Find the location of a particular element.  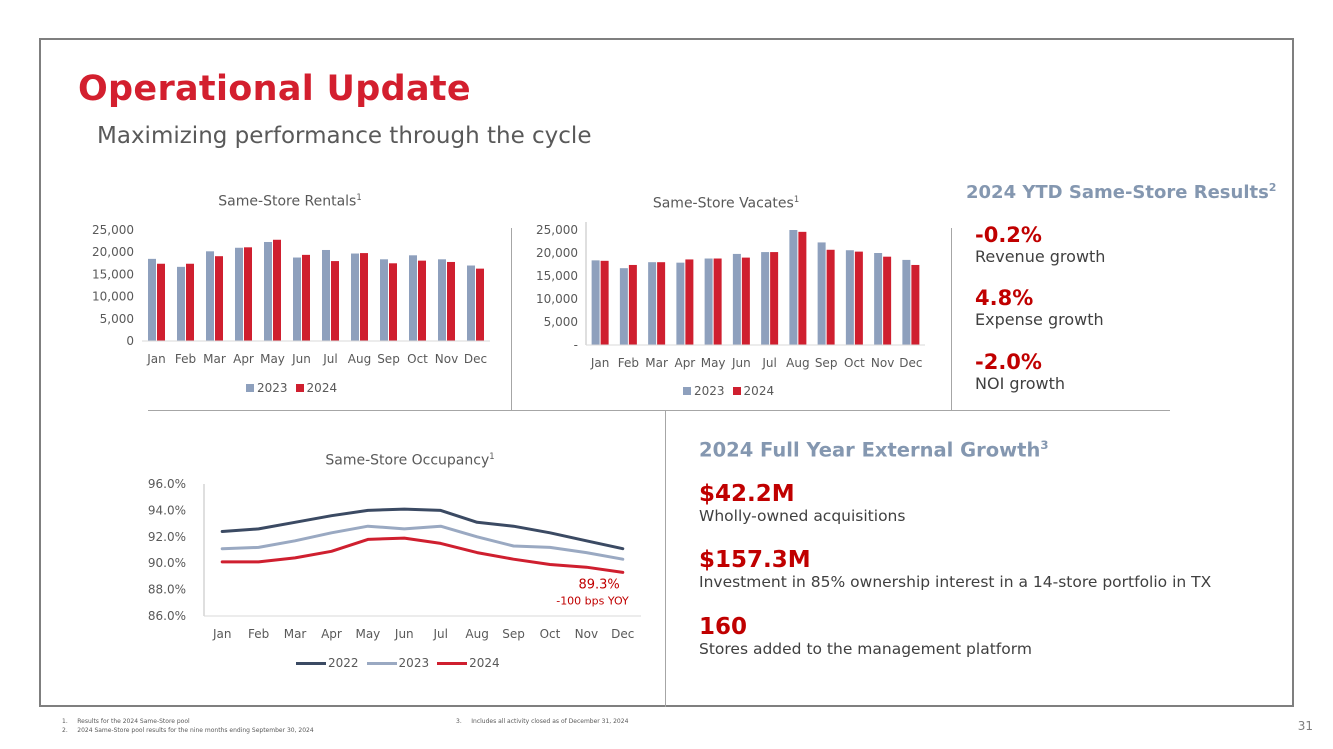

divider-horizontal is located at coordinates (659, 410).